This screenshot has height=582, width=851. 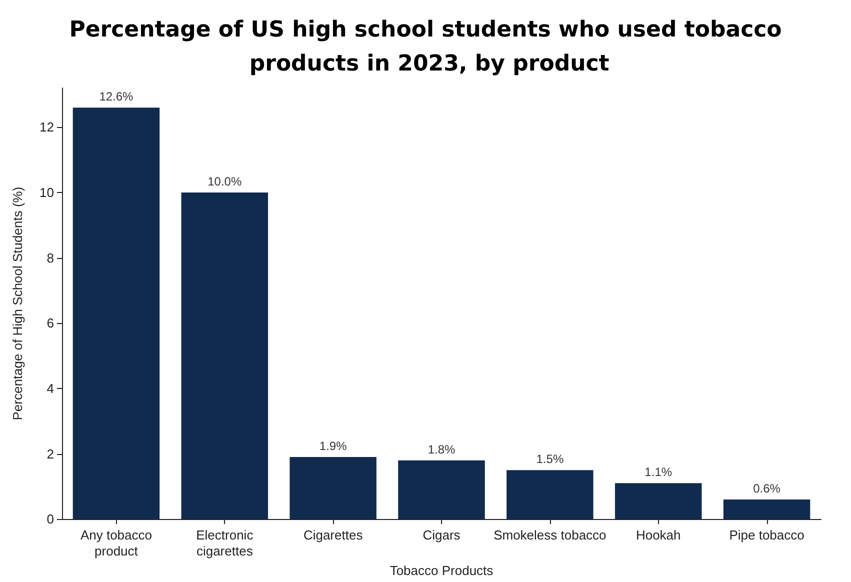 I want to click on data-label: 1.9%, so click(x=333, y=446).